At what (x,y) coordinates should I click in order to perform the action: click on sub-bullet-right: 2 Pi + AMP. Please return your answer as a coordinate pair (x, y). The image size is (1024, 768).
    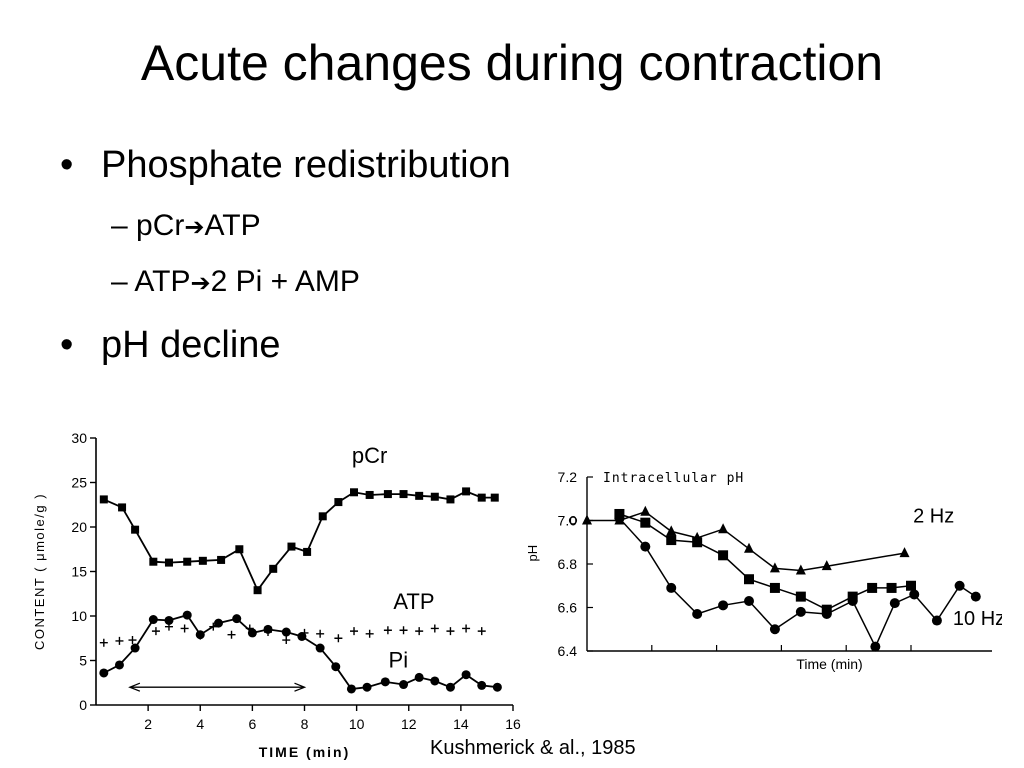
    Looking at the image, I should click on (285, 281).